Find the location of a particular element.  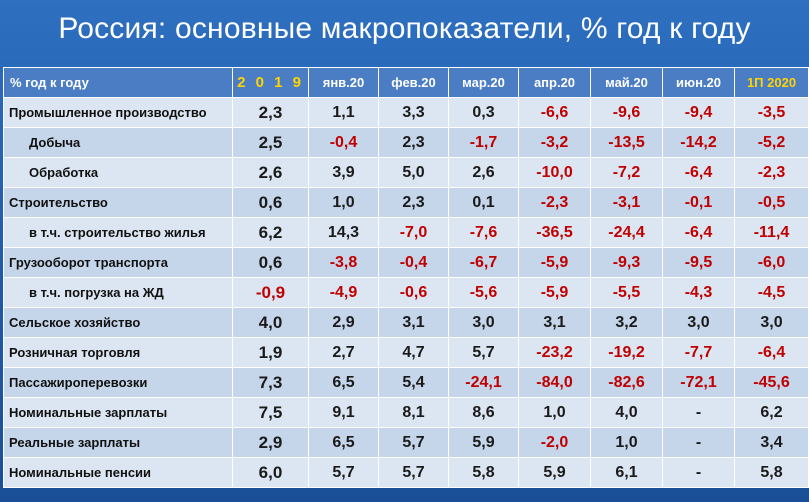

row-label: в т.ч. погрузка на ЖД is located at coordinates (118, 292).